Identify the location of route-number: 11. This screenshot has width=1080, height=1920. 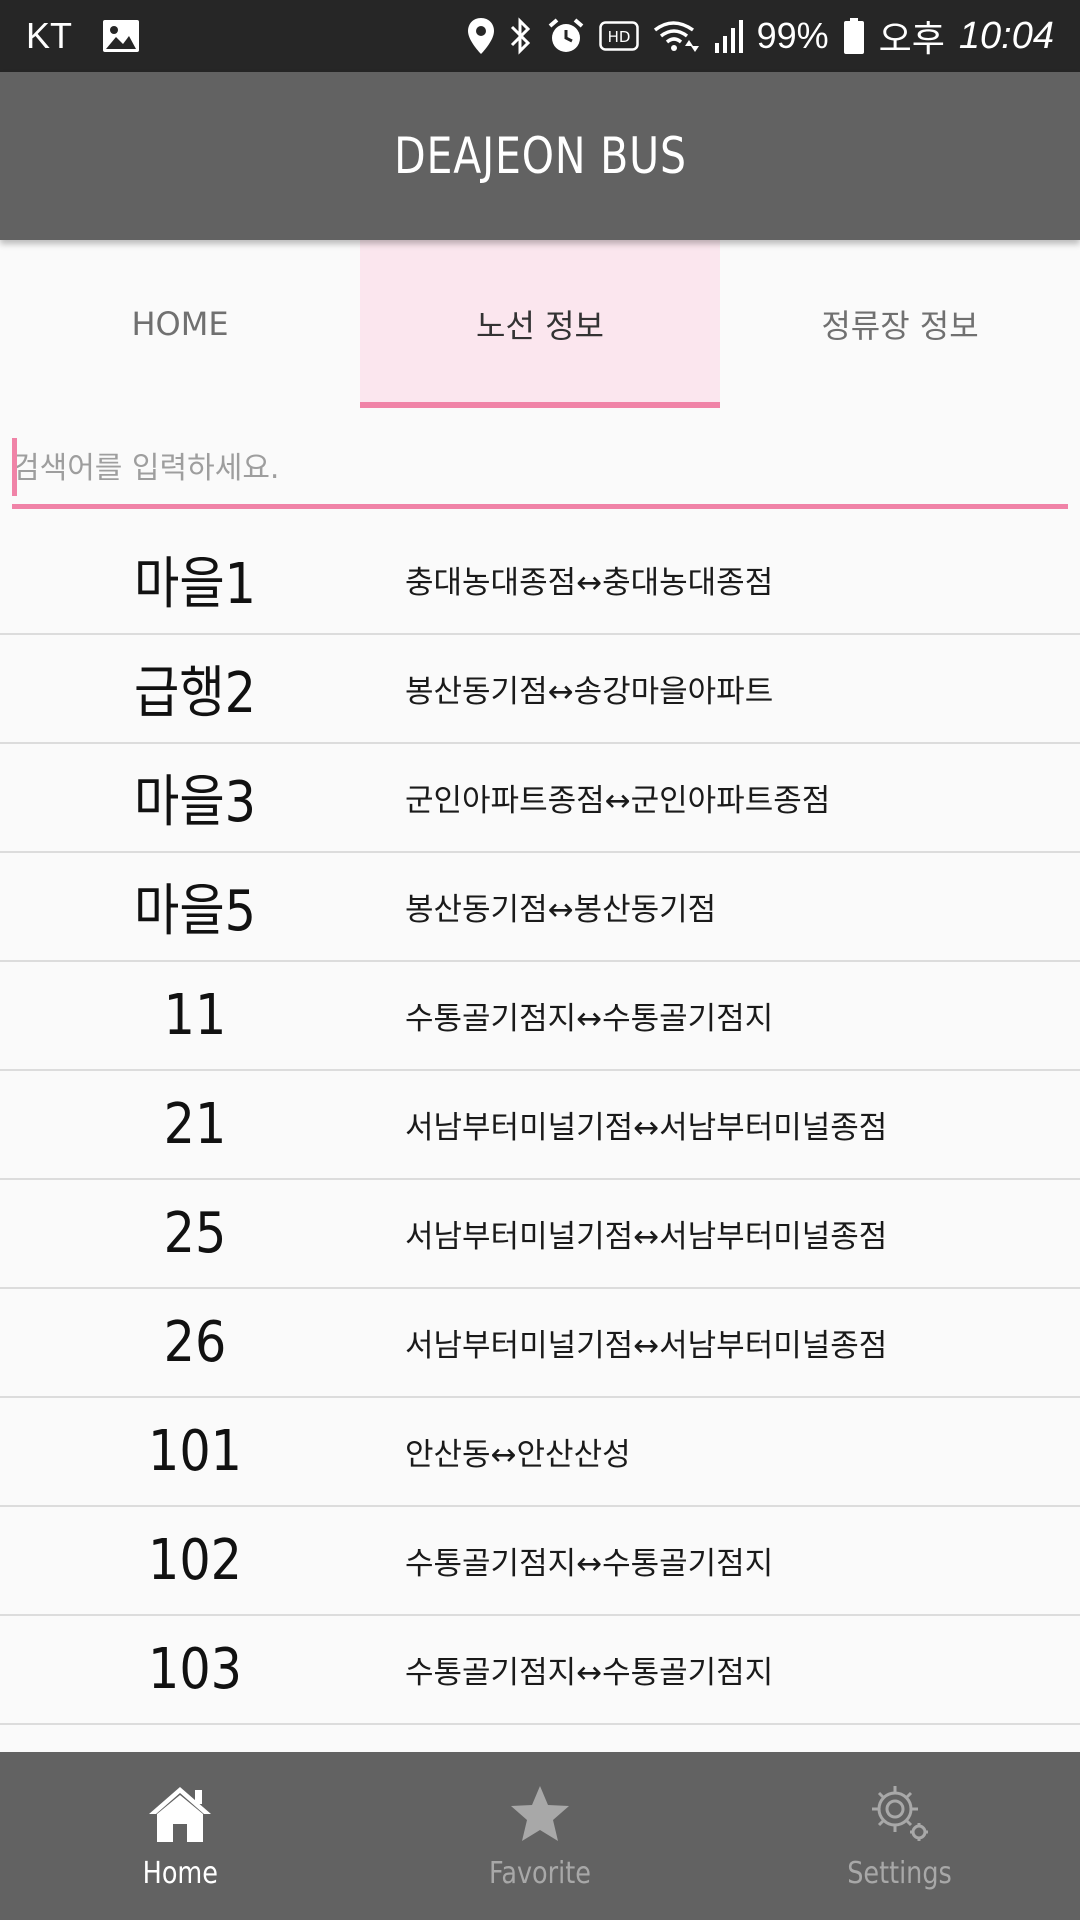
(195, 1015).